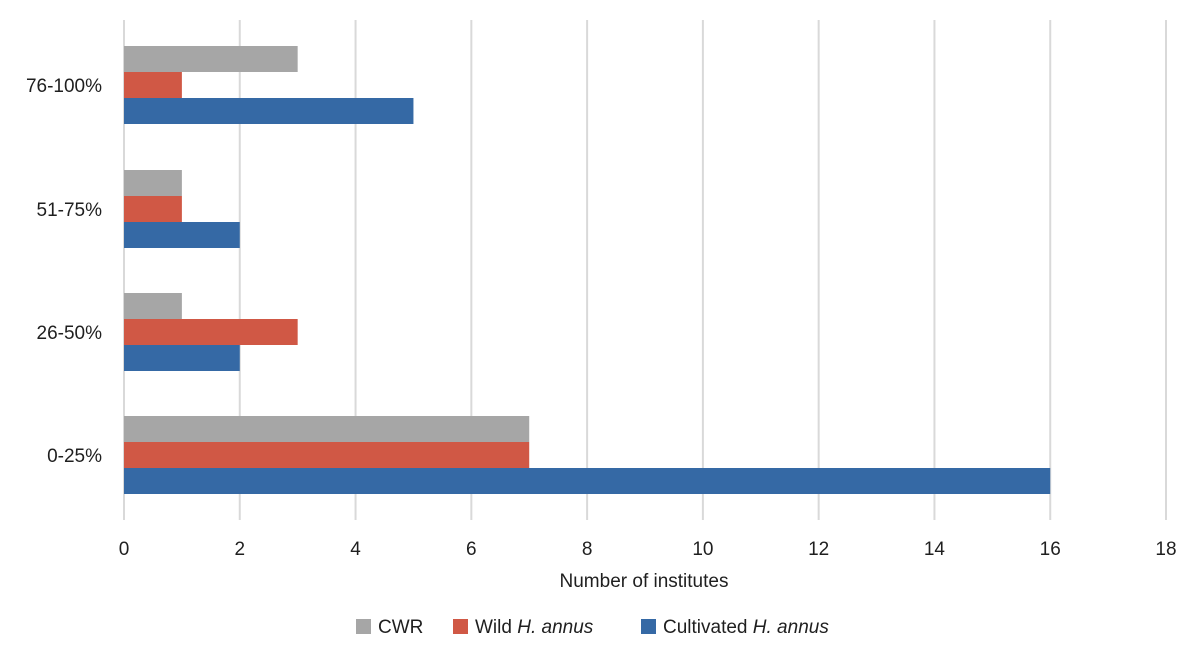  I want to click on y-tick-label: 26-50%, so click(70, 333).